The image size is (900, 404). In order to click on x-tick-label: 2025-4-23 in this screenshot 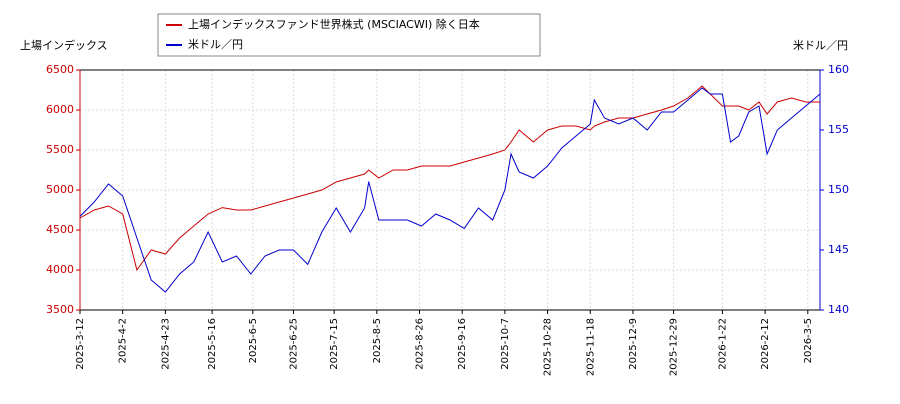, I will do `click(165, 344)`.